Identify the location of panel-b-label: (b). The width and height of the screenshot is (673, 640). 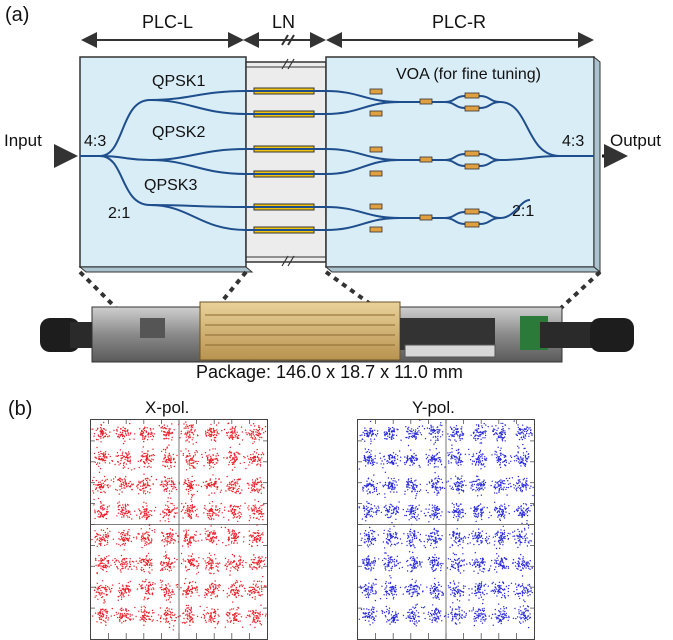
(20, 409).